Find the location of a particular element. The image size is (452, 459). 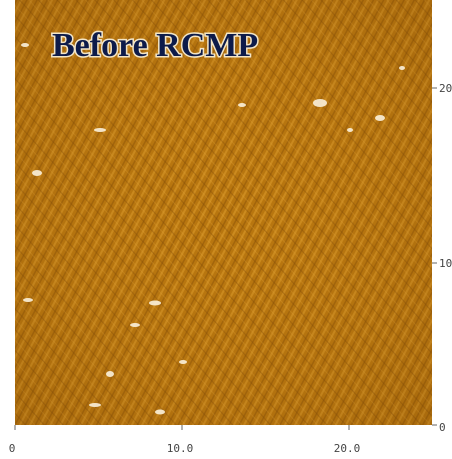

x-tick-label: 20.0 is located at coordinates (347, 448).